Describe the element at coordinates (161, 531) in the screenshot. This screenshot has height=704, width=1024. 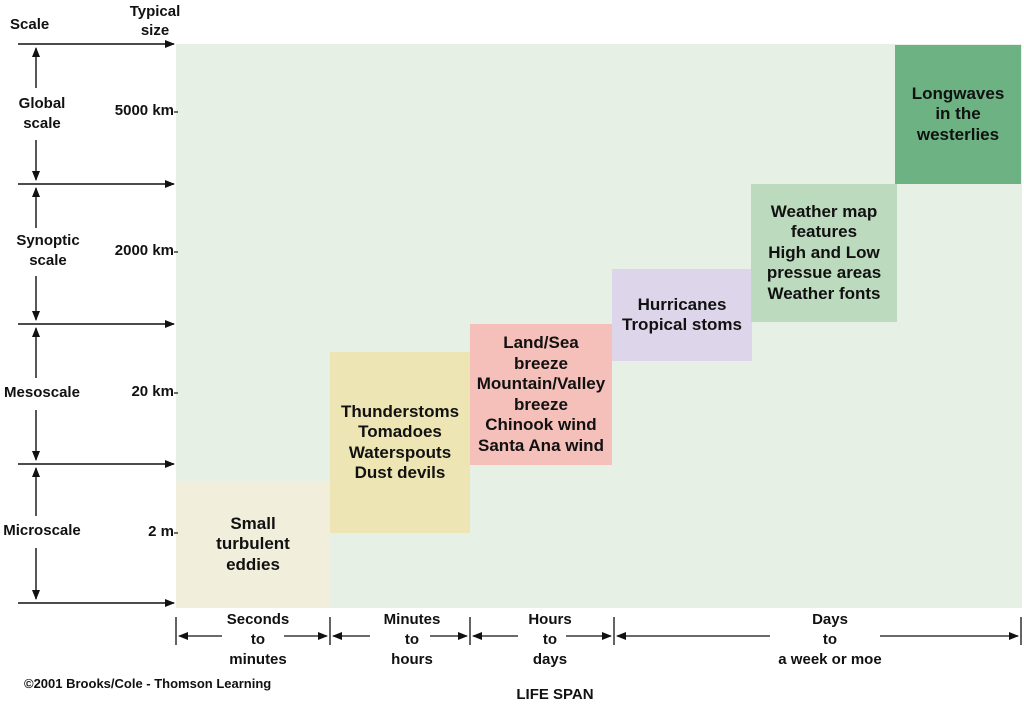
I see `size-label-microscale: 2 m` at that location.